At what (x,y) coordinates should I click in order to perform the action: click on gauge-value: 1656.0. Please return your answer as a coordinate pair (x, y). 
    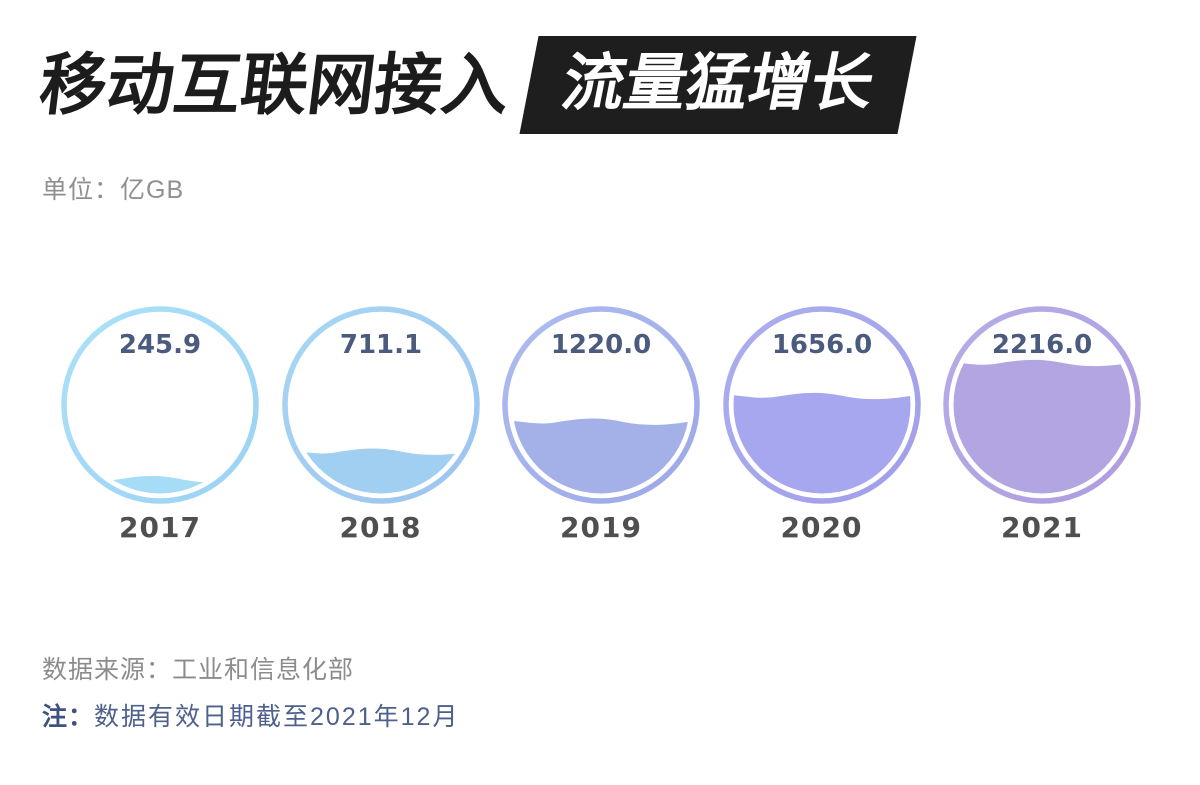
    Looking at the image, I should click on (821, 345).